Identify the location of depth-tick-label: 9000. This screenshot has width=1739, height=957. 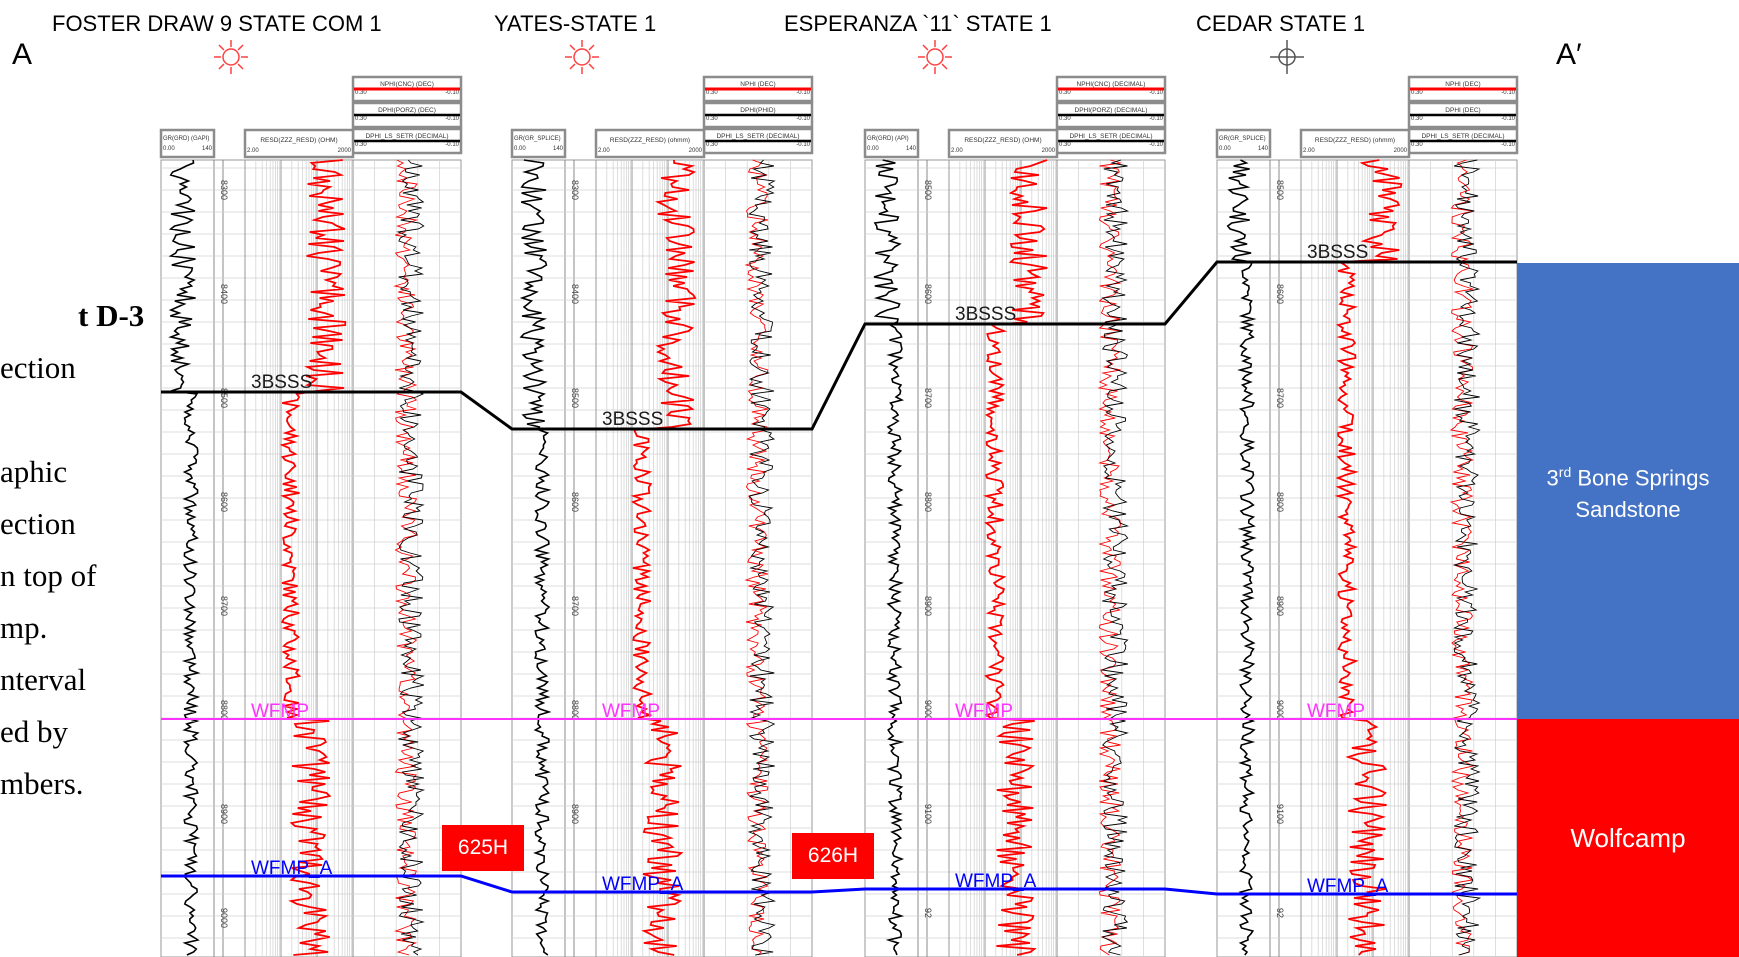
(224, 918).